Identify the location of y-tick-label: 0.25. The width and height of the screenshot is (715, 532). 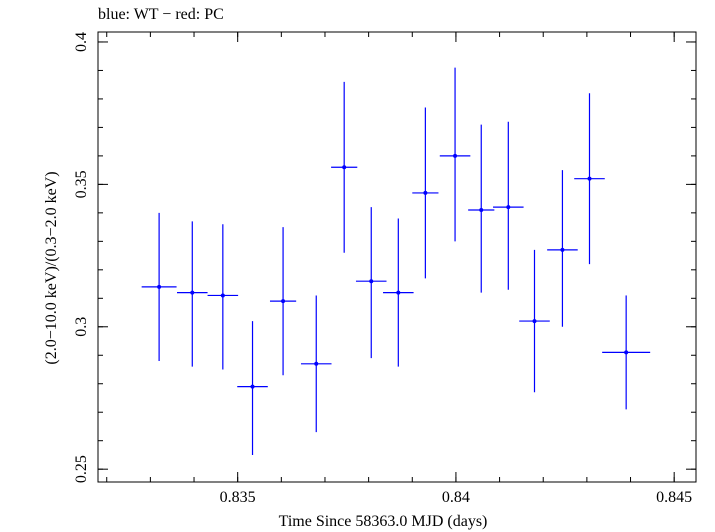
(81, 469).